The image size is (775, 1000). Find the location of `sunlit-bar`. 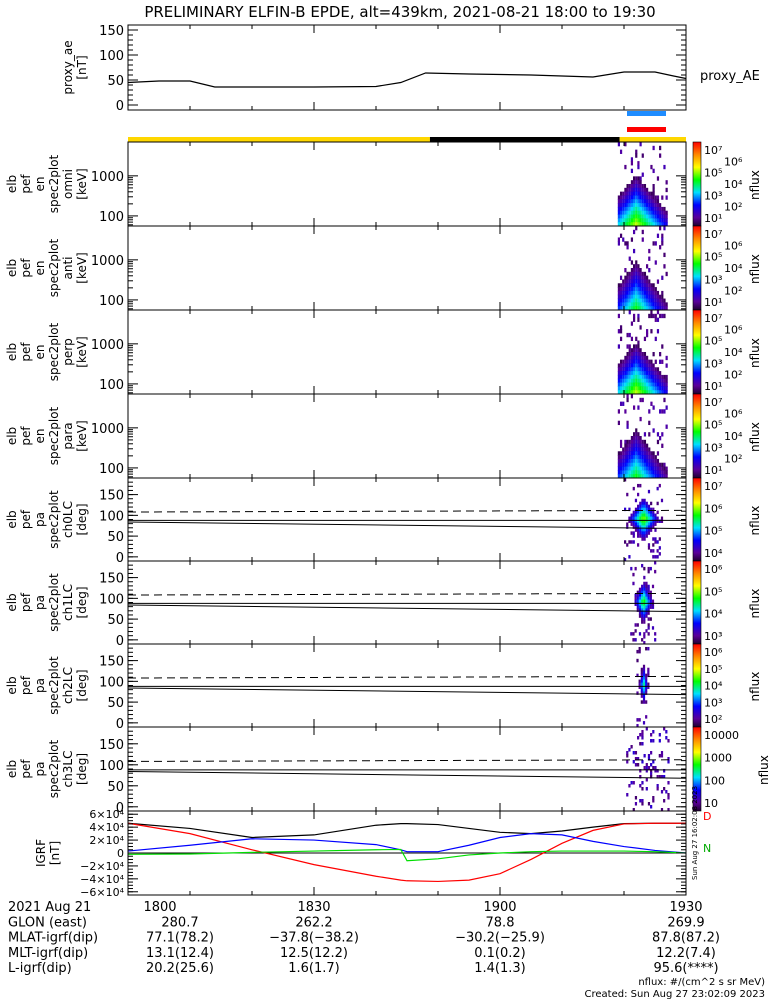

sunlit-bar is located at coordinates (652, 139).